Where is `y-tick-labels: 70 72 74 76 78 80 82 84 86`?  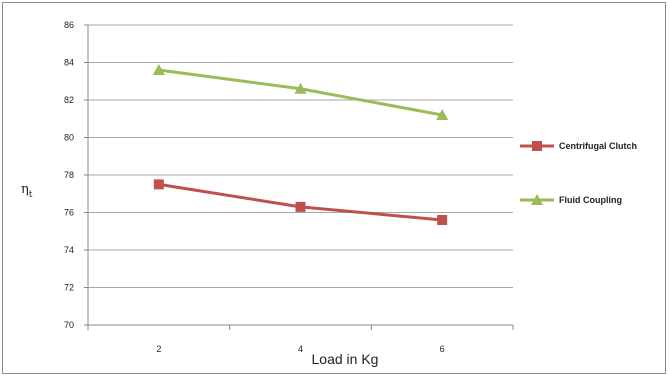 y-tick-labels: 70 72 74 76 78 80 82 84 86 is located at coordinates (69, 175).